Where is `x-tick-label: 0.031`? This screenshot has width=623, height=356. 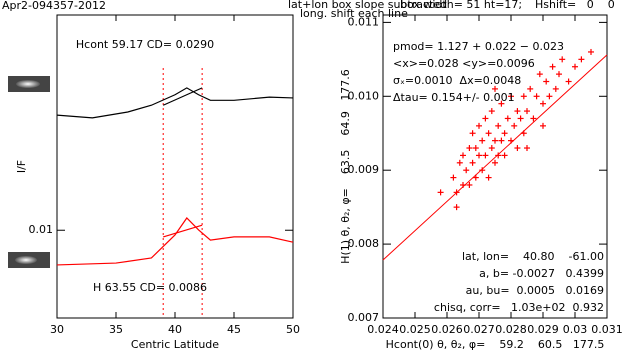
x-tick-label: 0.031 is located at coordinates (607, 329).